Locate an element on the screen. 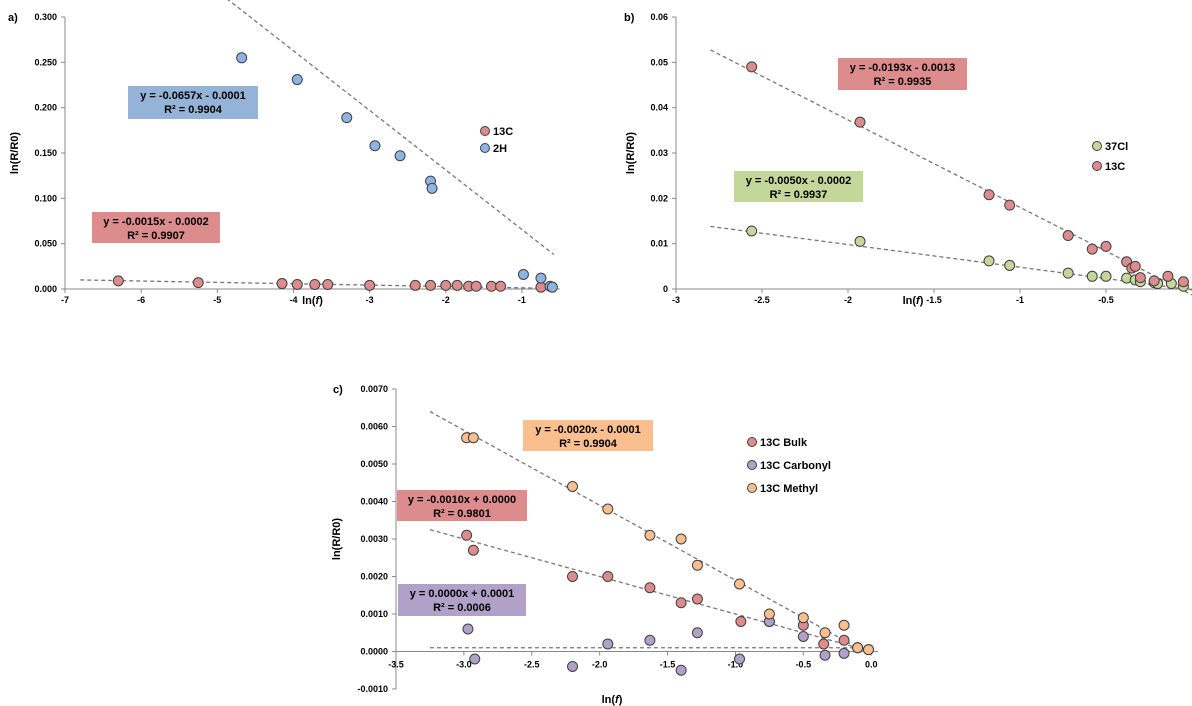  legend-label: 37Cl is located at coordinates (1116, 147).